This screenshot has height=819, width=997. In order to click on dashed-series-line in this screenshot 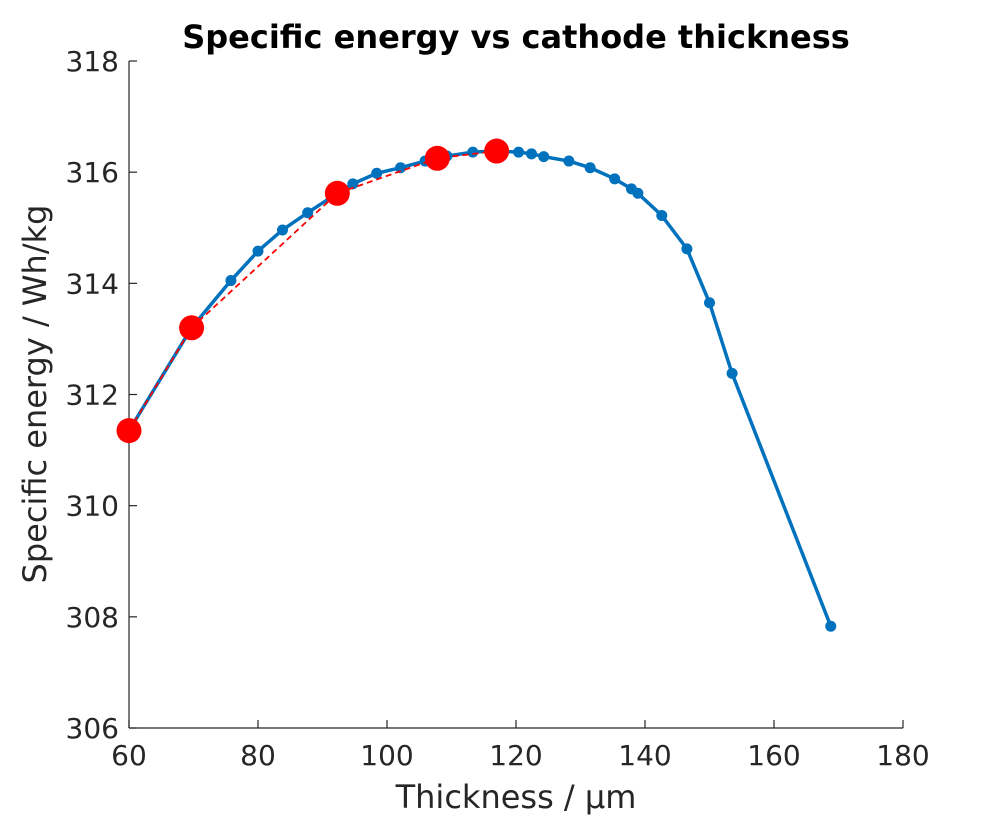, I will do `click(312, 291)`.